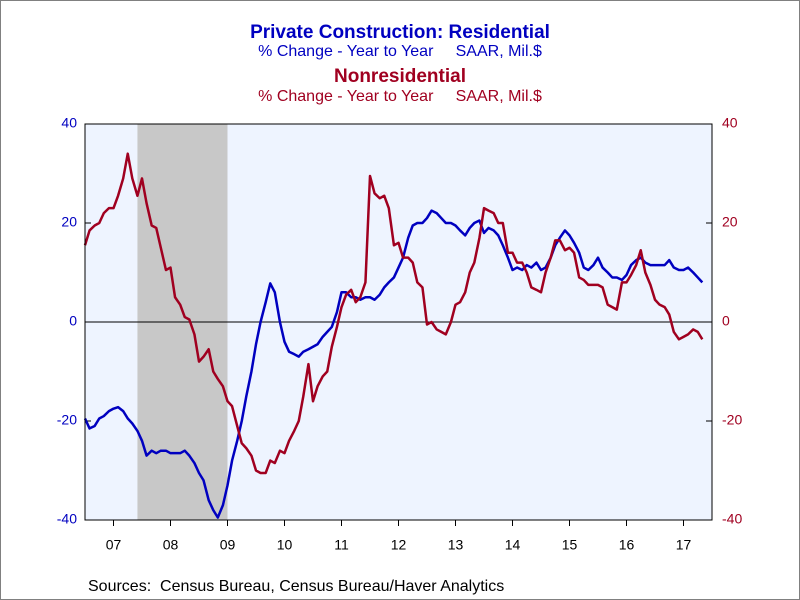  Describe the element at coordinates (400, 96) in the screenshot. I see `chart-subtitle-2: % Change - Year to Year SAAR, Mil.$` at that location.